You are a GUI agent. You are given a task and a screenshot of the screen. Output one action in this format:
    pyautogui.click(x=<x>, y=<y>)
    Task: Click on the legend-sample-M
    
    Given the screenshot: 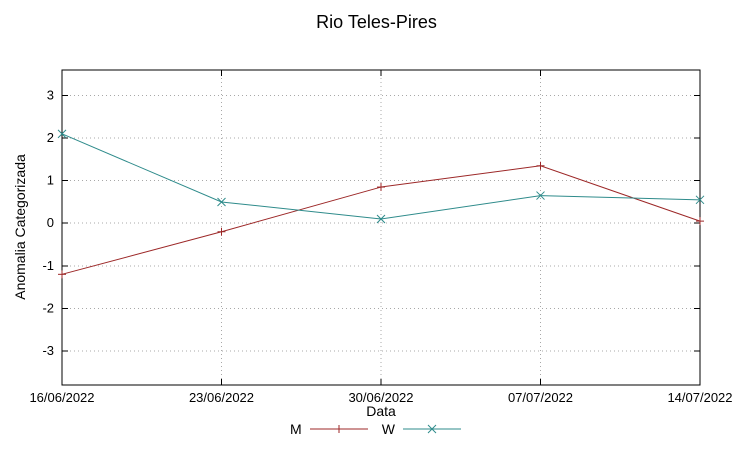 What is the action you would take?
    pyautogui.click(x=338, y=429)
    